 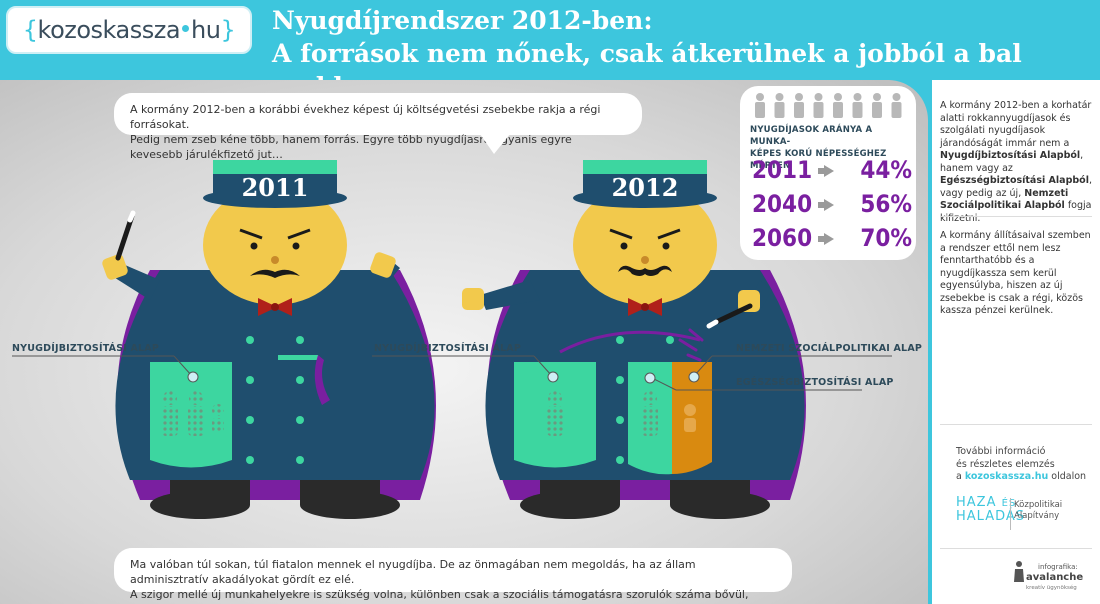 What do you see at coordinates (1058, 567) in the screenshot?
I see `infographic-credit-label: infografika:` at bounding box center [1058, 567].